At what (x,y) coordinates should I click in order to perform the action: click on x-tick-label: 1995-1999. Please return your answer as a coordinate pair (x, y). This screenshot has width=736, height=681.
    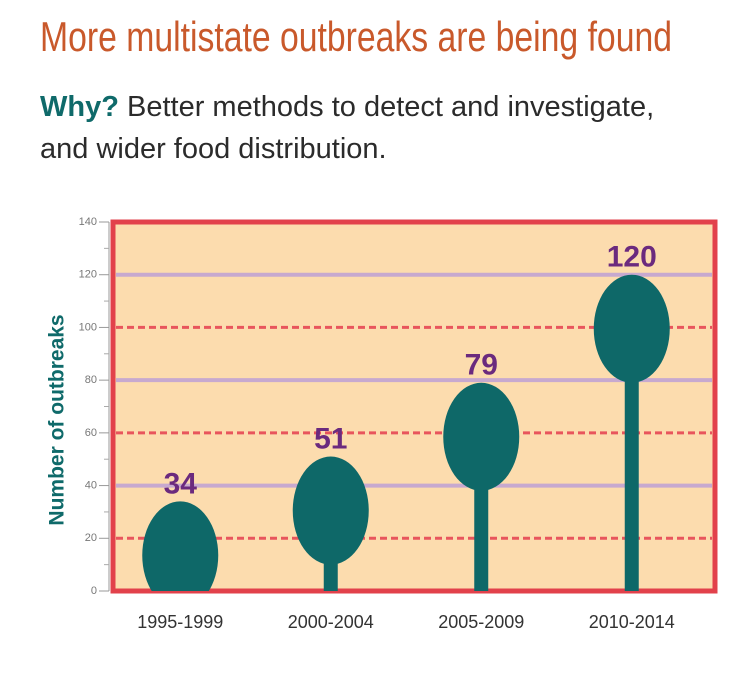
    Looking at the image, I should click on (180, 622).